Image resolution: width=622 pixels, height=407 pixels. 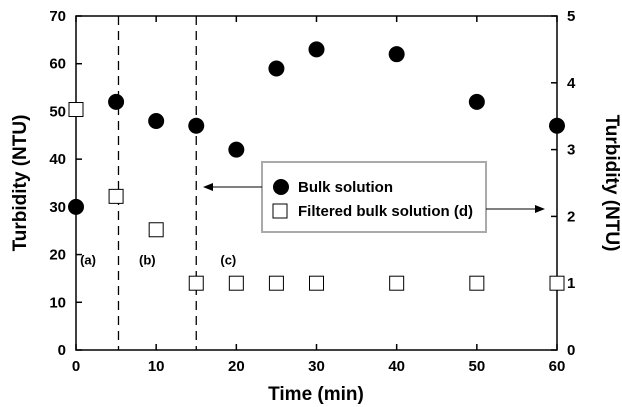 I want to click on y-left-tick-label: 50, so click(x=57, y=111).